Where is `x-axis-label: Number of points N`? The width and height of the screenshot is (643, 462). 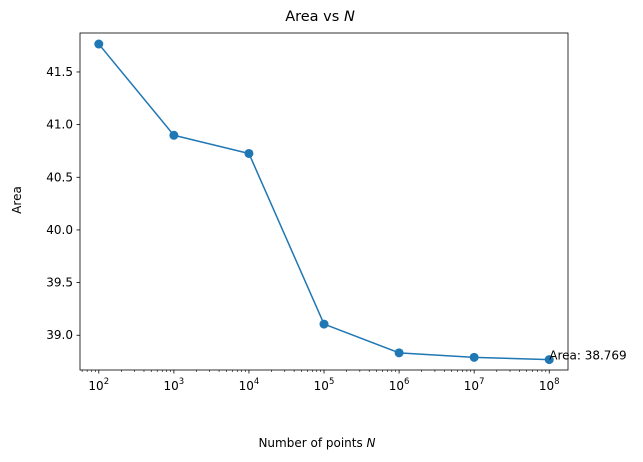 x-axis-label: Number of points N is located at coordinates (316, 443).